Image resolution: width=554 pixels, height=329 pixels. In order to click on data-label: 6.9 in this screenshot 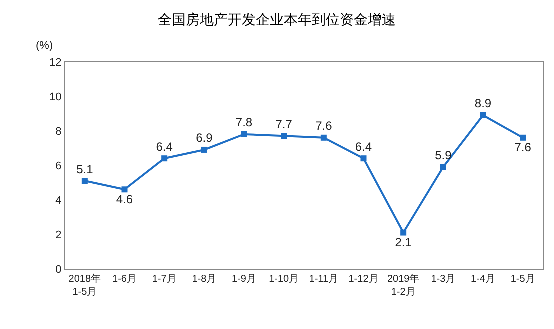, I will do `click(205, 138)`.